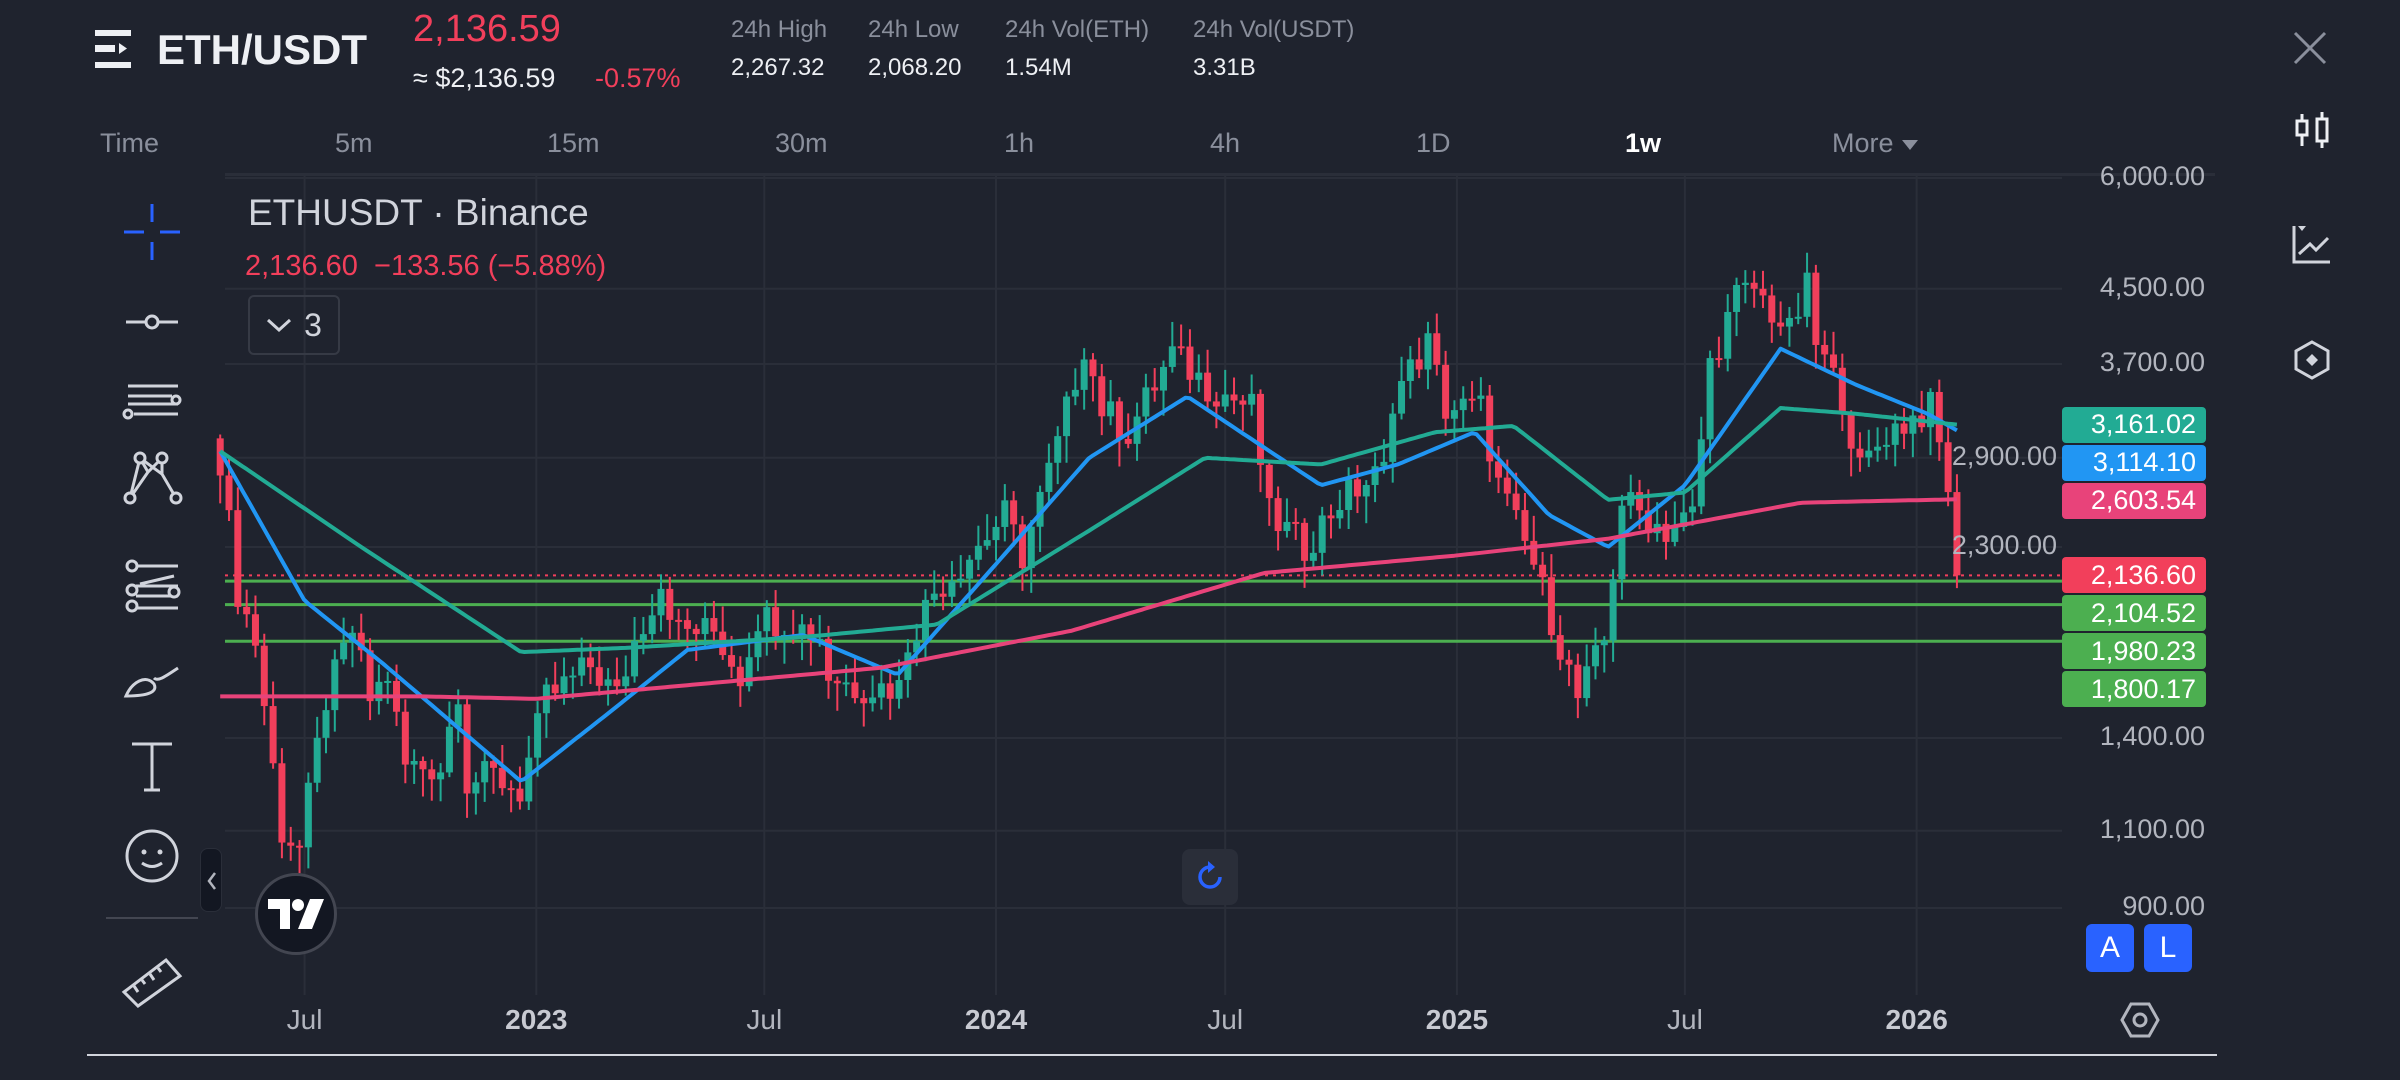 The image size is (2400, 1080). I want to click on horizontal-line-icon, so click(152, 322).